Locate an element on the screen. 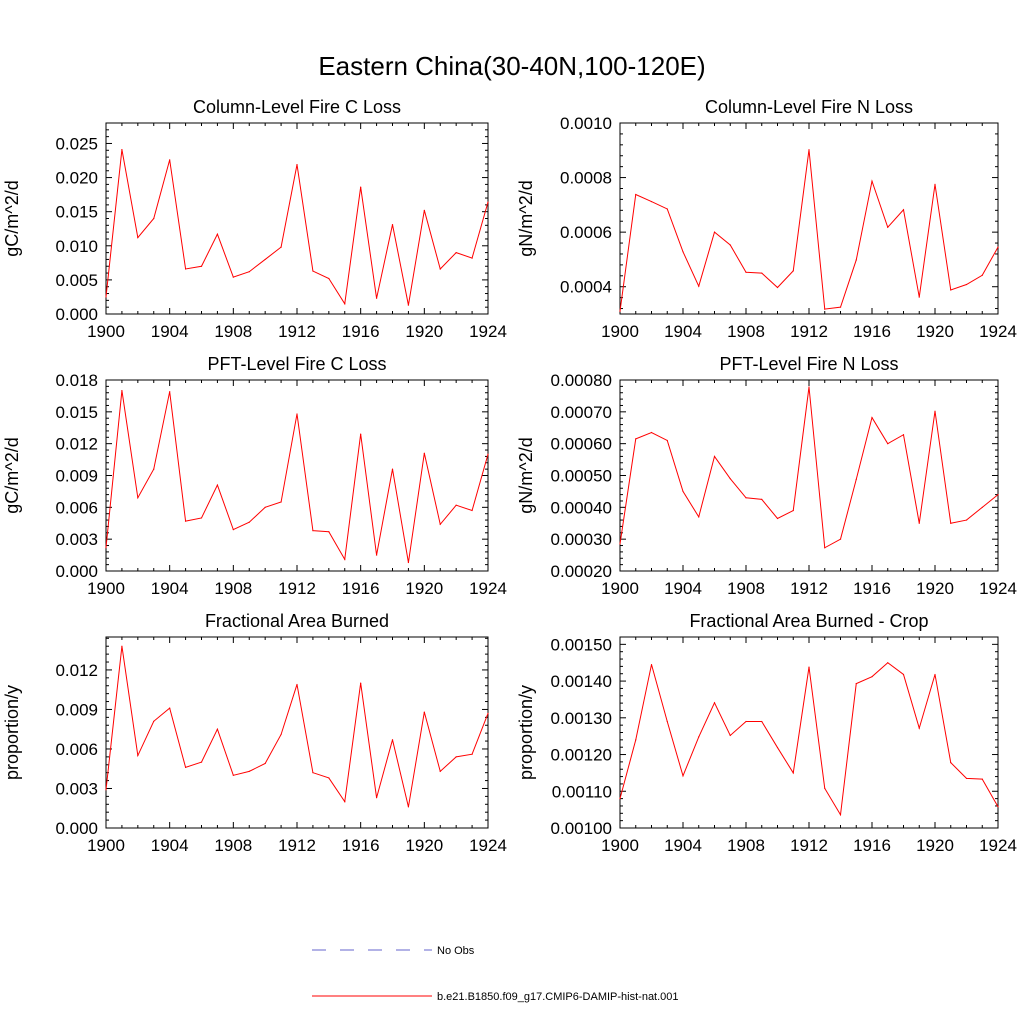 The image size is (1024, 1024). y-tick-label: 0.00040 is located at coordinates (581, 507).